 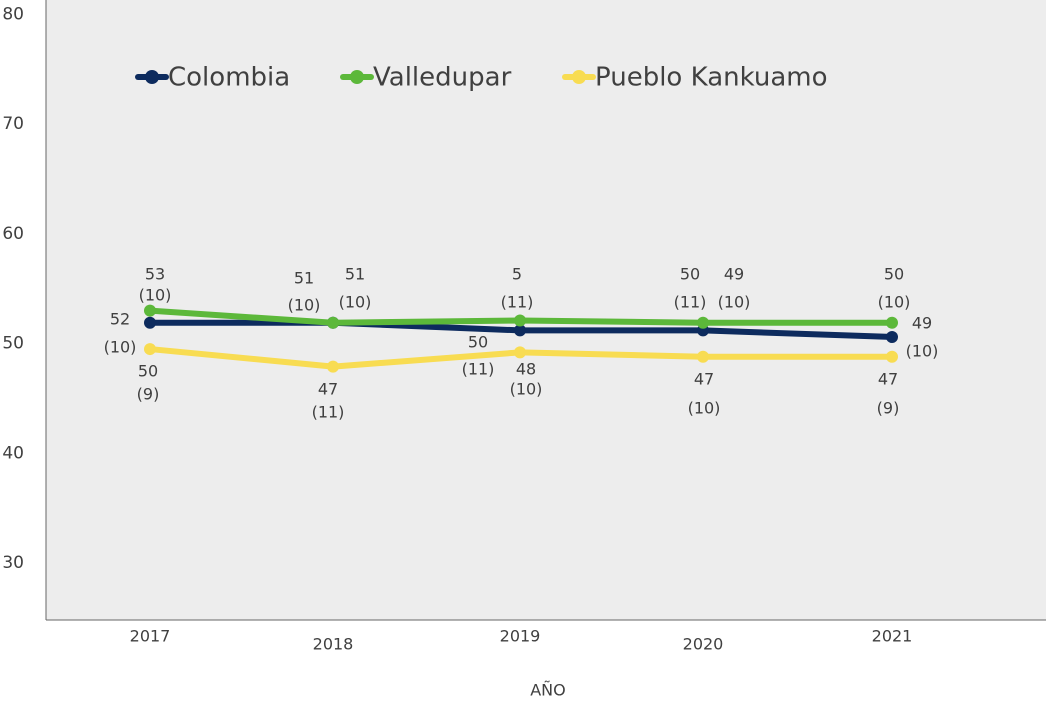 What do you see at coordinates (150, 636) in the screenshot?
I see `x-tick-label: 2017` at bounding box center [150, 636].